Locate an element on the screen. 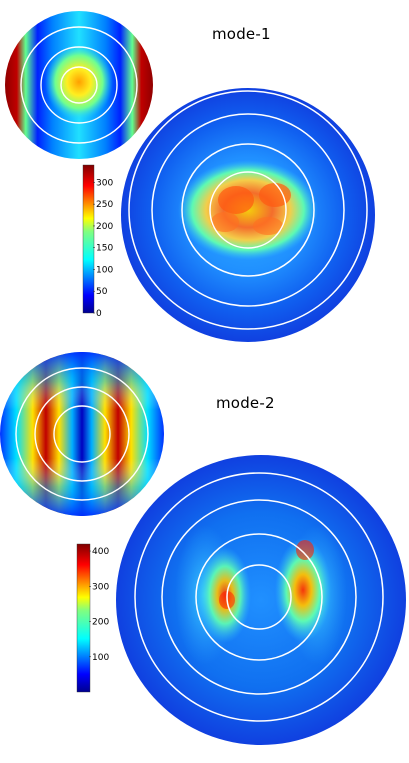  colorbar-tick-label: 400 is located at coordinates (100, 552).